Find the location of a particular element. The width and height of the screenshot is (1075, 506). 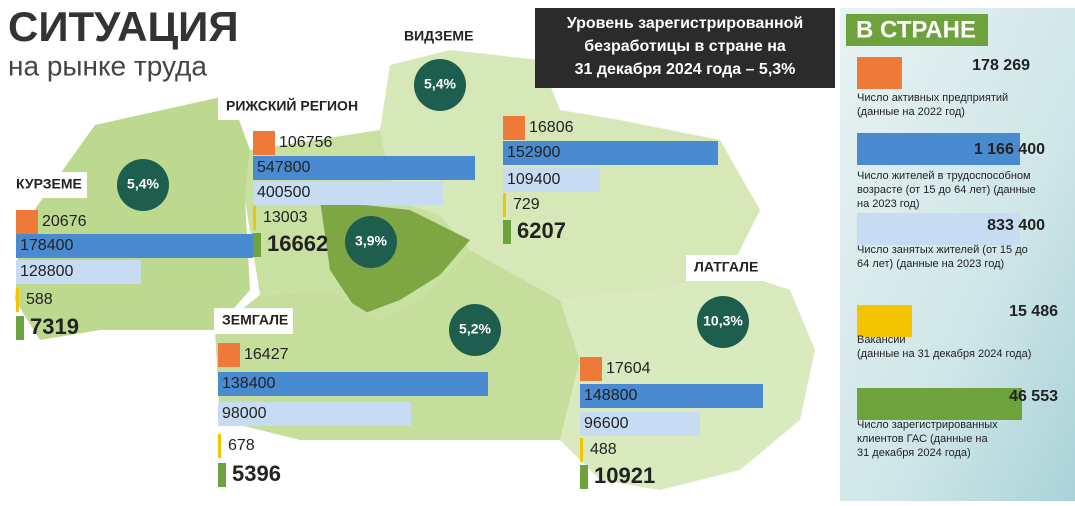

region-name: ЗЕМГАЛЕ is located at coordinates (255, 320).